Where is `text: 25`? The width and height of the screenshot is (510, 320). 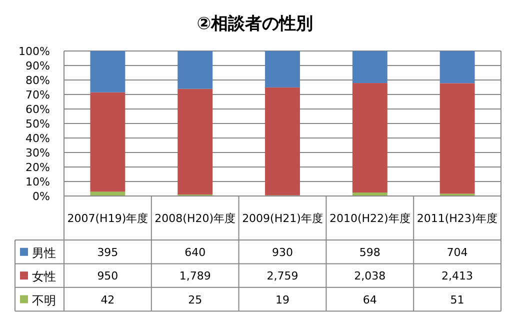
text: 25 is located at coordinates (195, 299).